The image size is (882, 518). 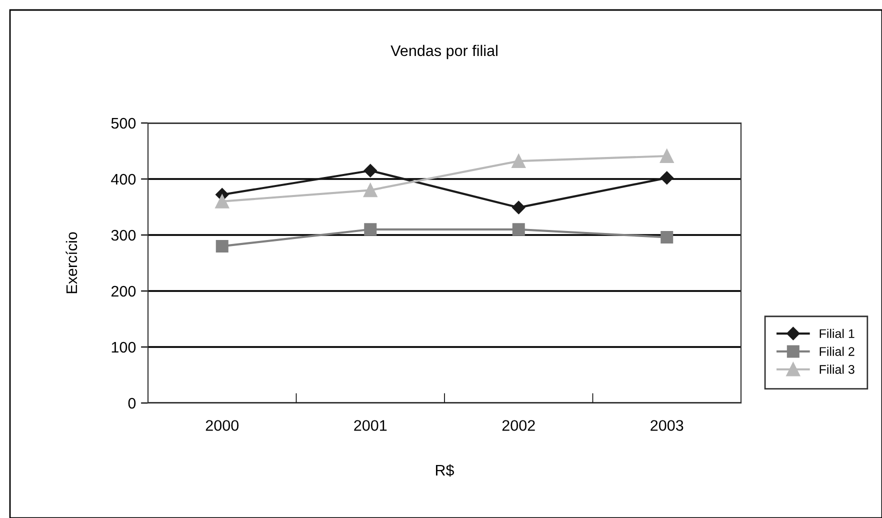 I want to click on y-tick-label: 300, so click(x=123, y=235).